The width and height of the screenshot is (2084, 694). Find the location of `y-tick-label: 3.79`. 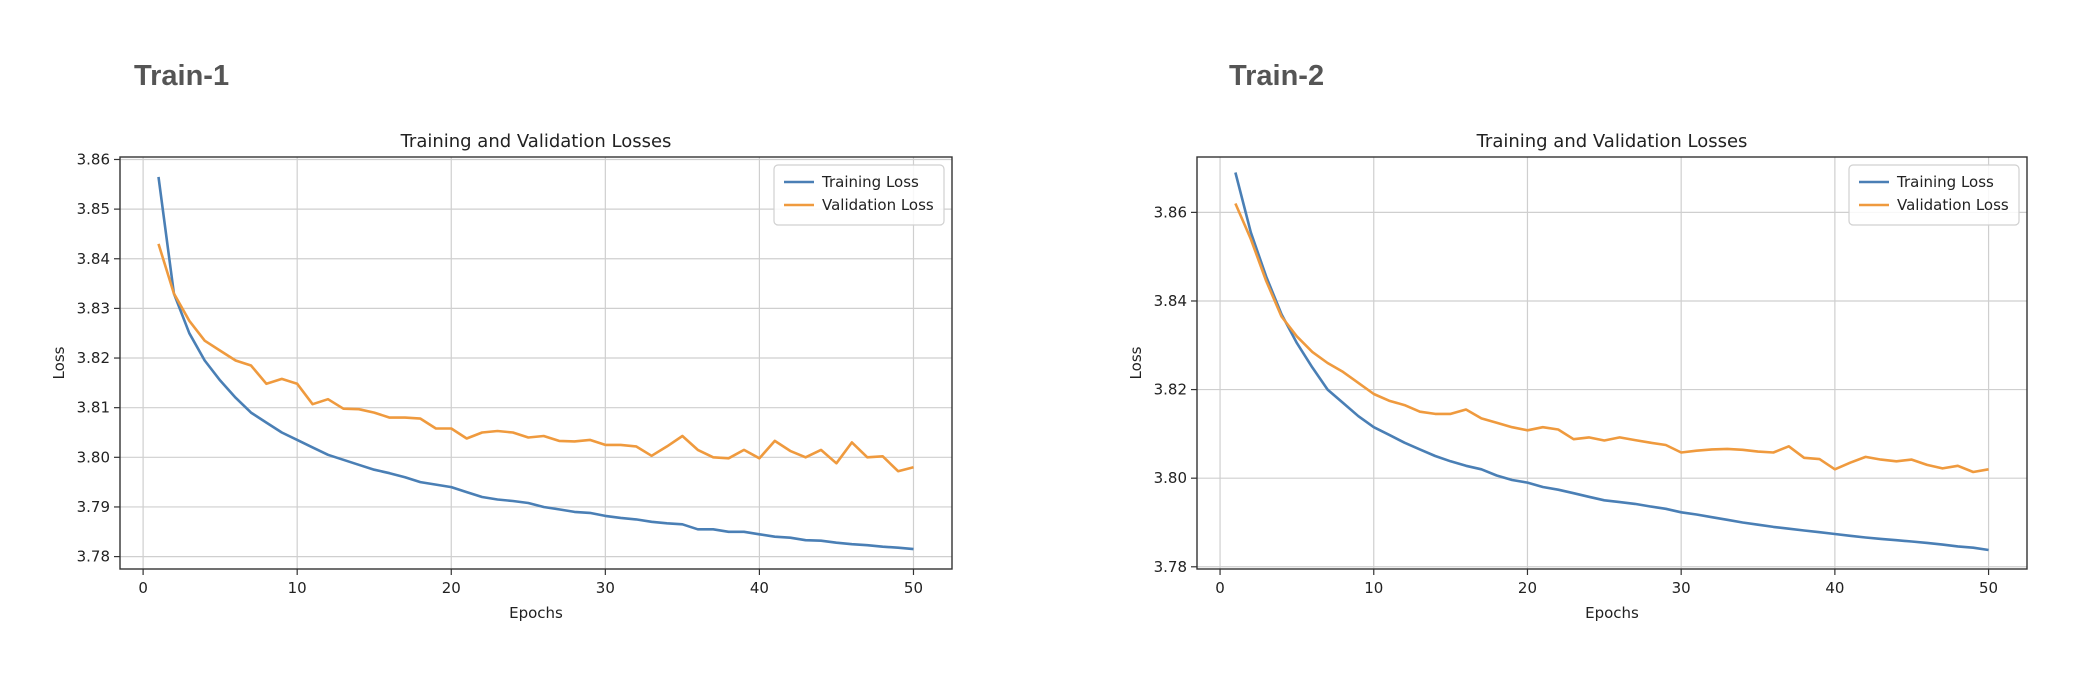

y-tick-label: 3.79 is located at coordinates (93, 507).